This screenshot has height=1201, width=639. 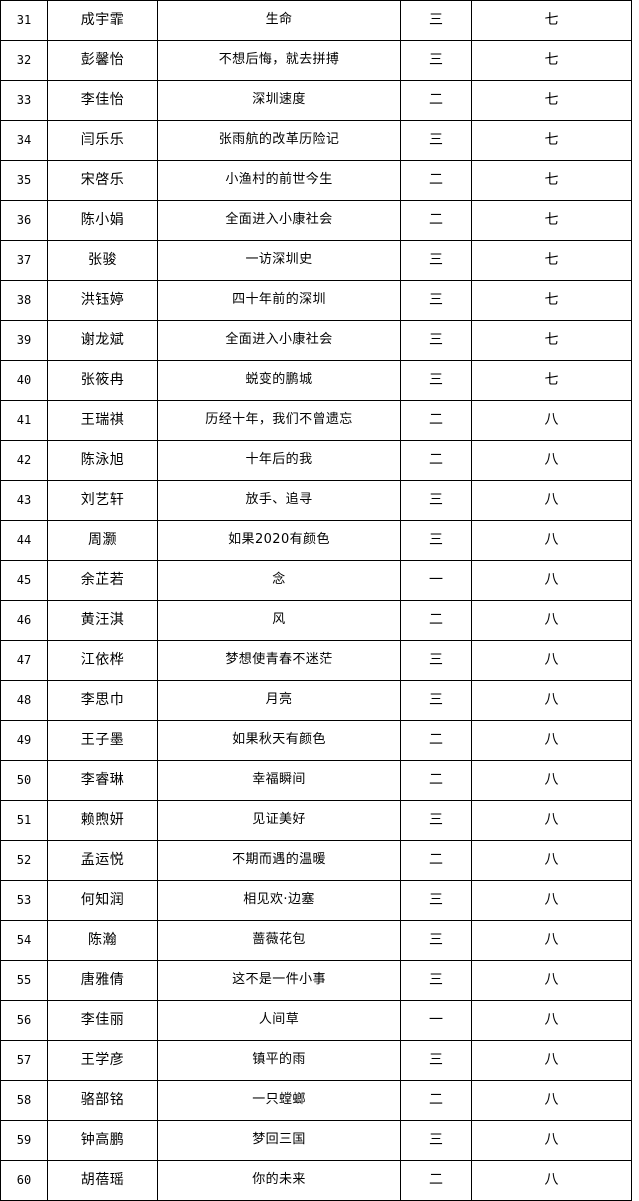 What do you see at coordinates (24, 460) in the screenshot?
I see `cell-index: 42` at bounding box center [24, 460].